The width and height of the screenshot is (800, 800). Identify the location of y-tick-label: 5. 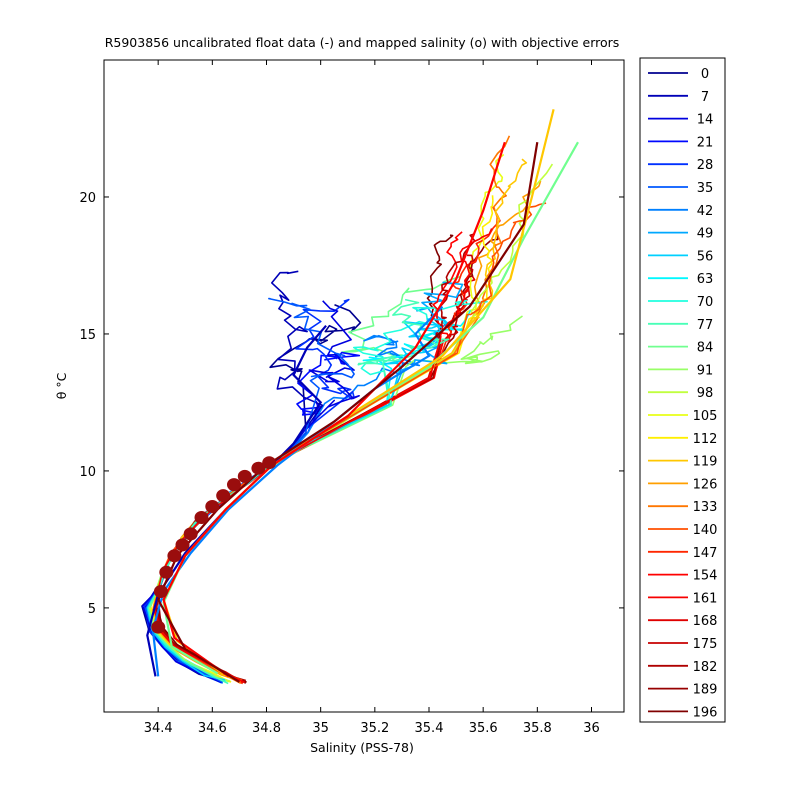
(92, 609).